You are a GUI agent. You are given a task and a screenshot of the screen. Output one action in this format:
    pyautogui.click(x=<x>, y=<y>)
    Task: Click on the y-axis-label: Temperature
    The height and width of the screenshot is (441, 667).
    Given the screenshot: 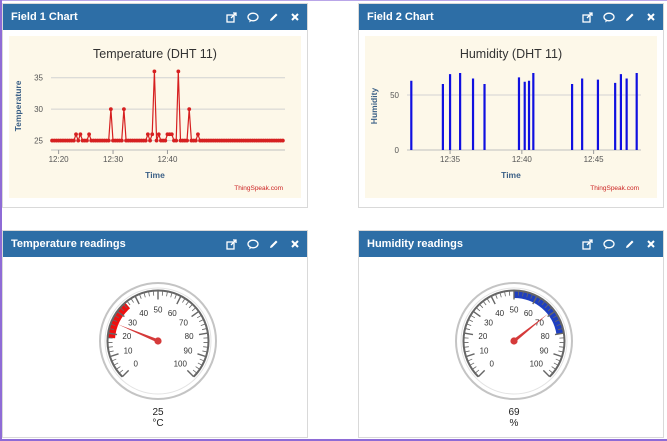 What is the action you would take?
    pyautogui.click(x=18, y=105)
    